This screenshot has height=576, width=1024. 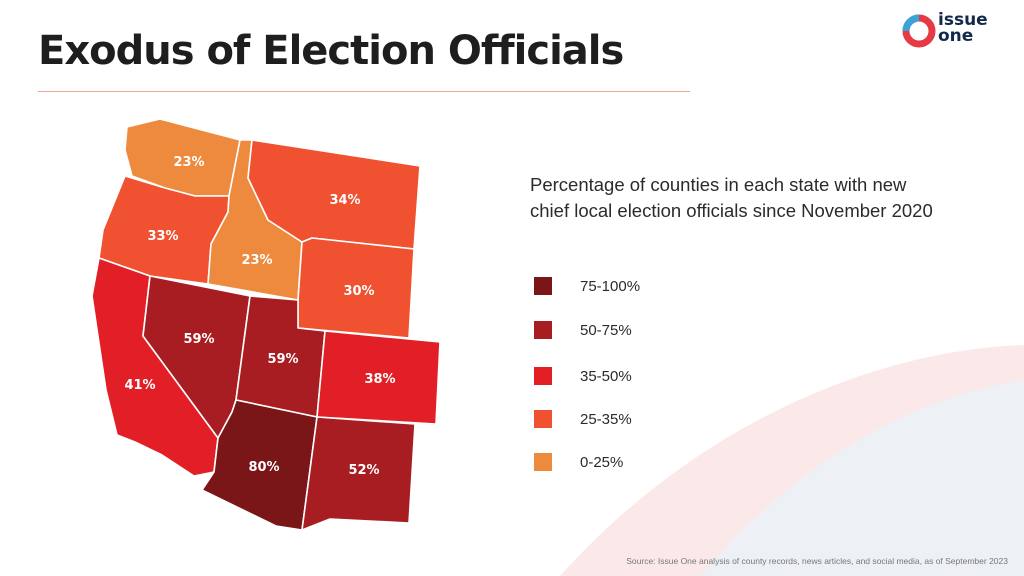 What do you see at coordinates (956, 36) in the screenshot?
I see `logo-word-one: one` at bounding box center [956, 36].